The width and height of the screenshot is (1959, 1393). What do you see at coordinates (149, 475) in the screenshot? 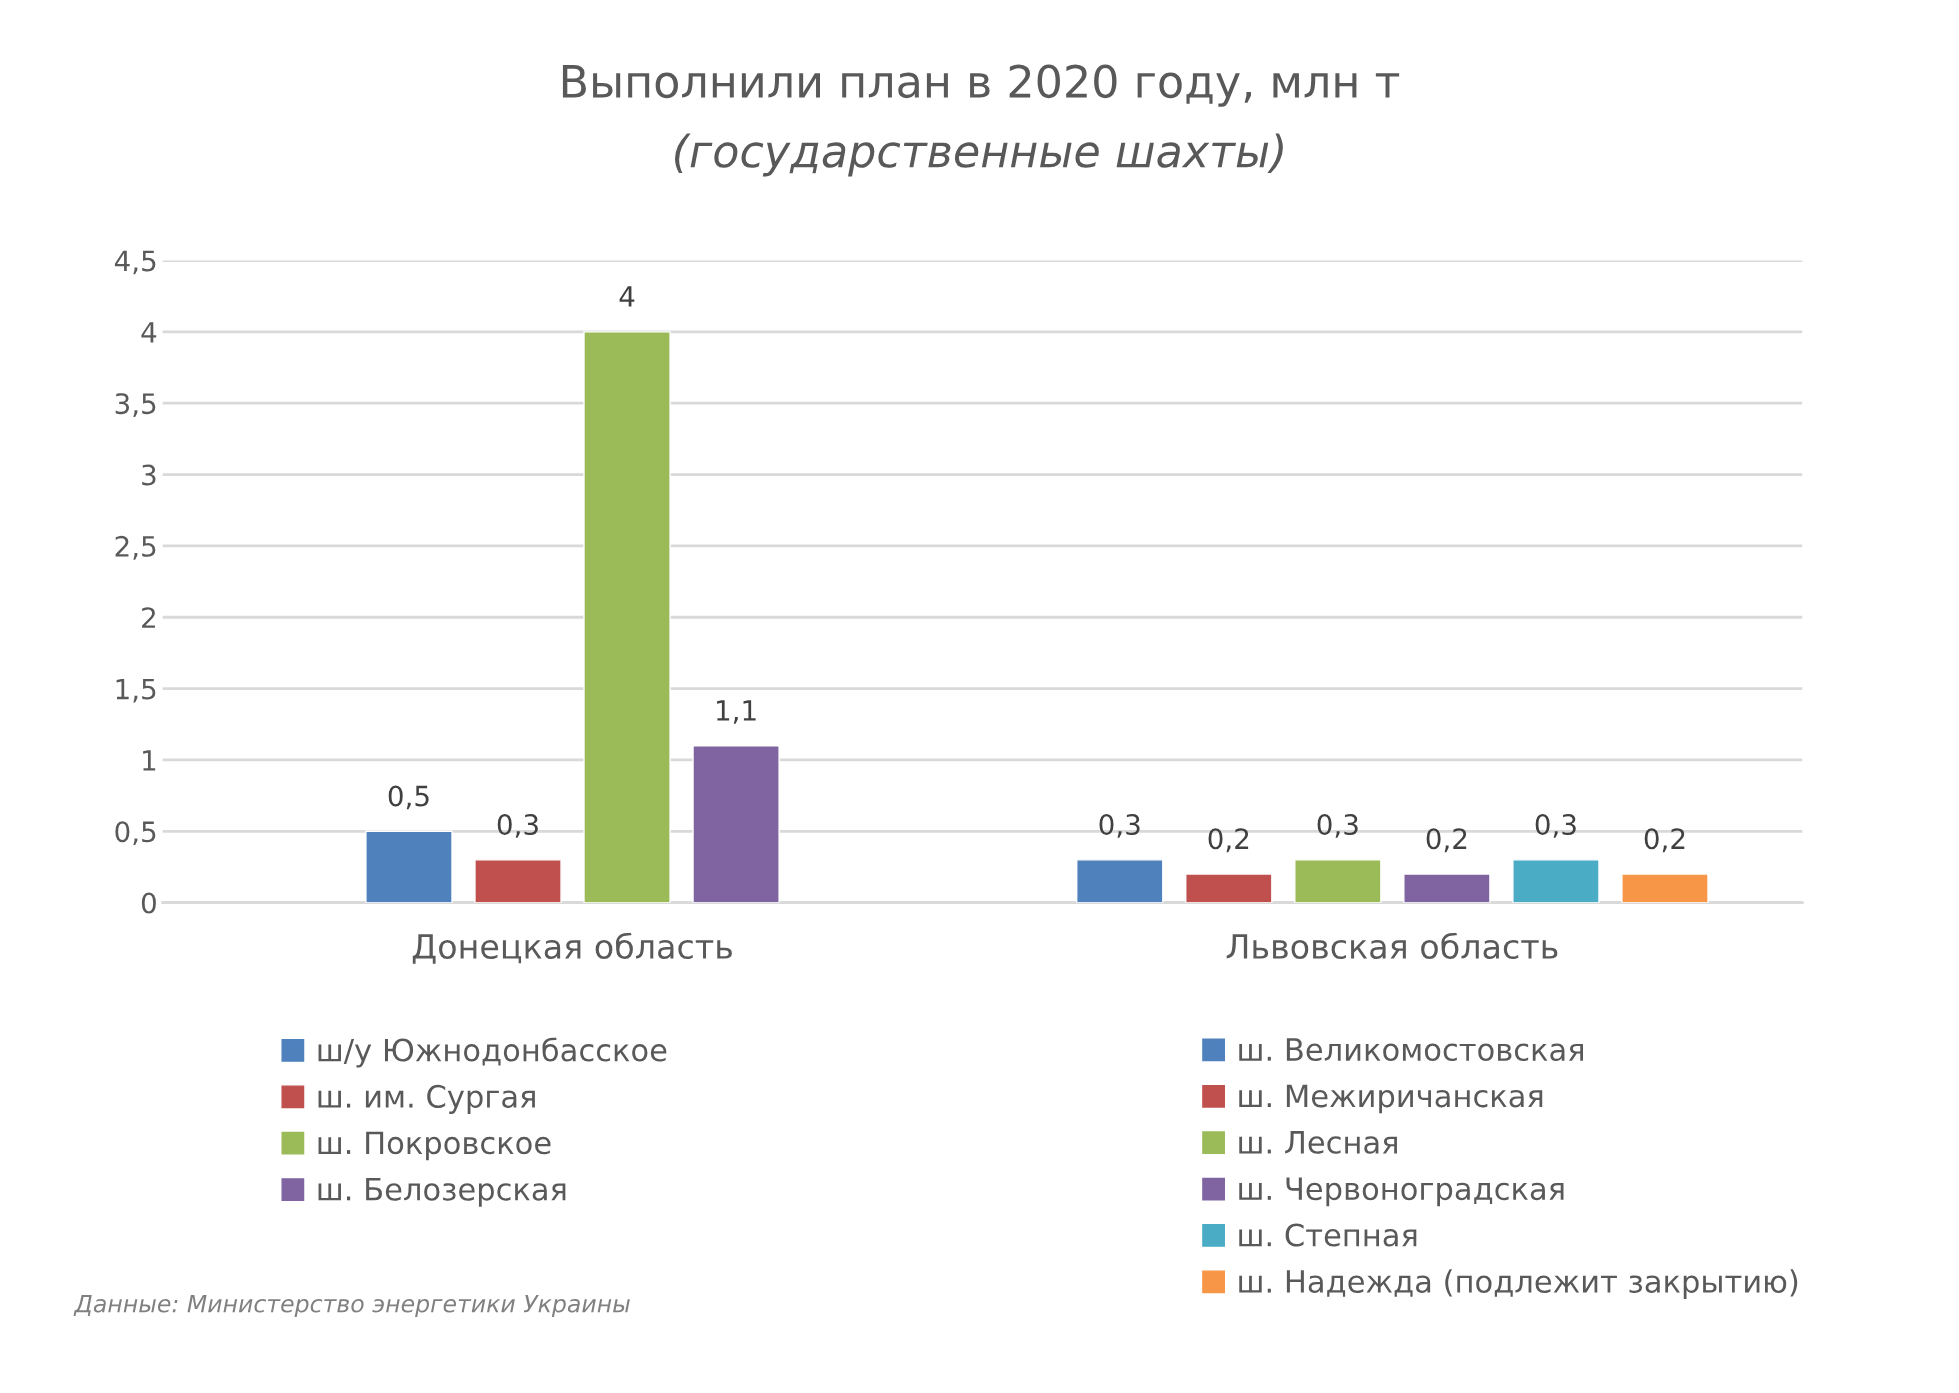
I see `y-tick-label: 3` at bounding box center [149, 475].